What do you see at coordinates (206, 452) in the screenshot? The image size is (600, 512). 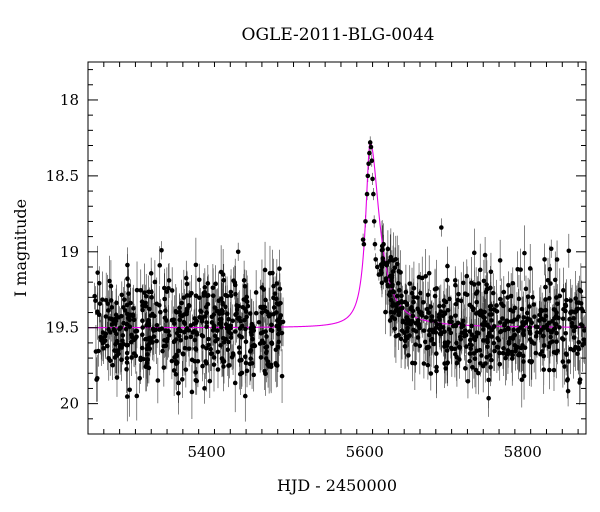 I see `x-tick-label: 5400` at bounding box center [206, 452].